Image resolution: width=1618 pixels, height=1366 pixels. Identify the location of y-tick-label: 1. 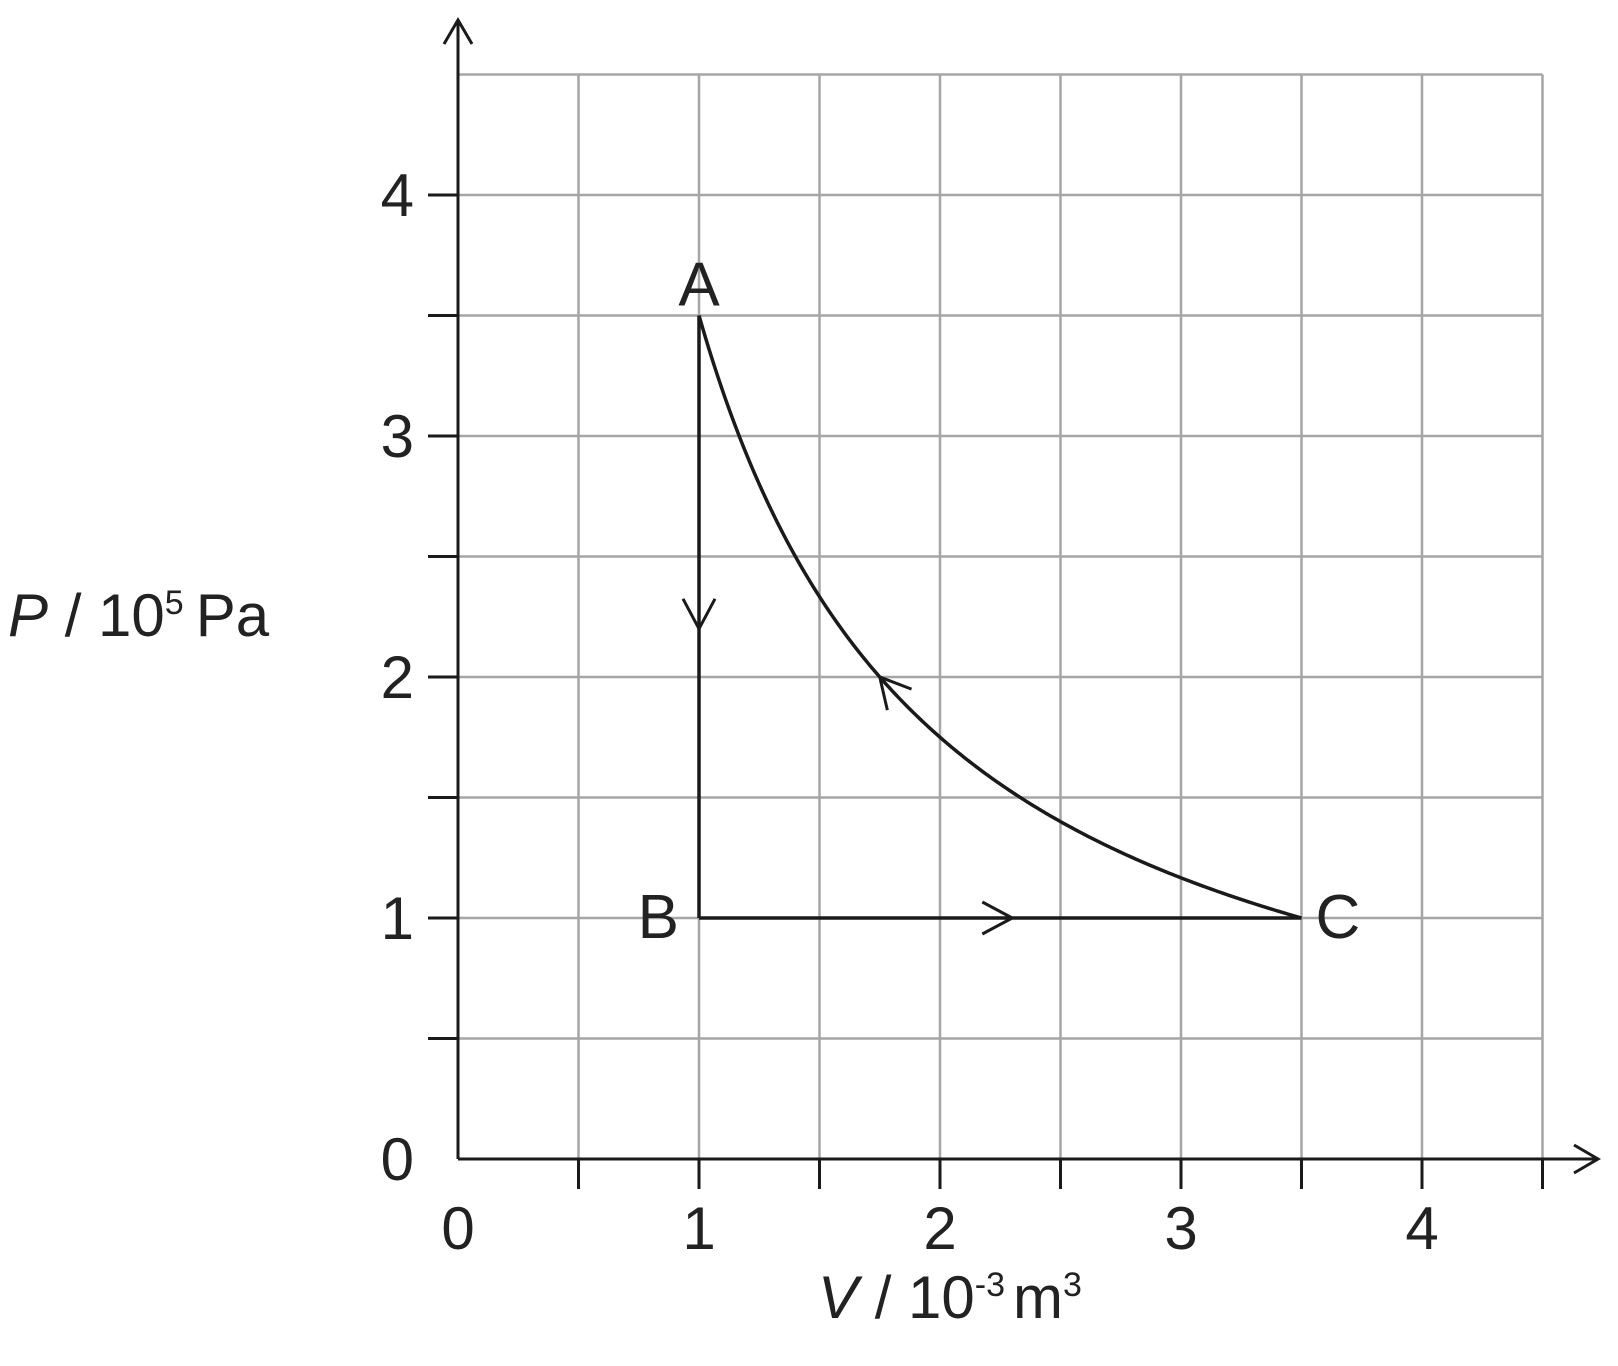
(397, 918).